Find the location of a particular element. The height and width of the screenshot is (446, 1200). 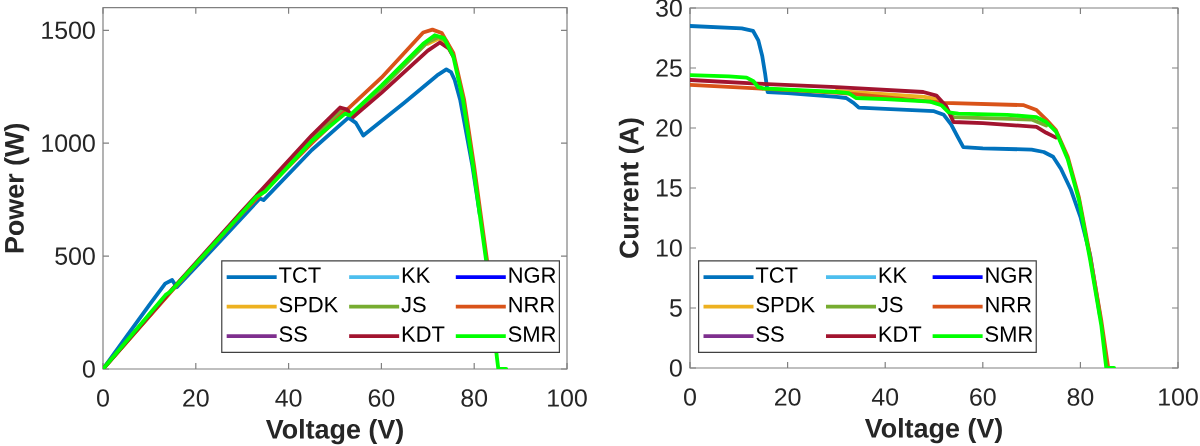

y-tick-label: 500 is located at coordinates (75, 256).